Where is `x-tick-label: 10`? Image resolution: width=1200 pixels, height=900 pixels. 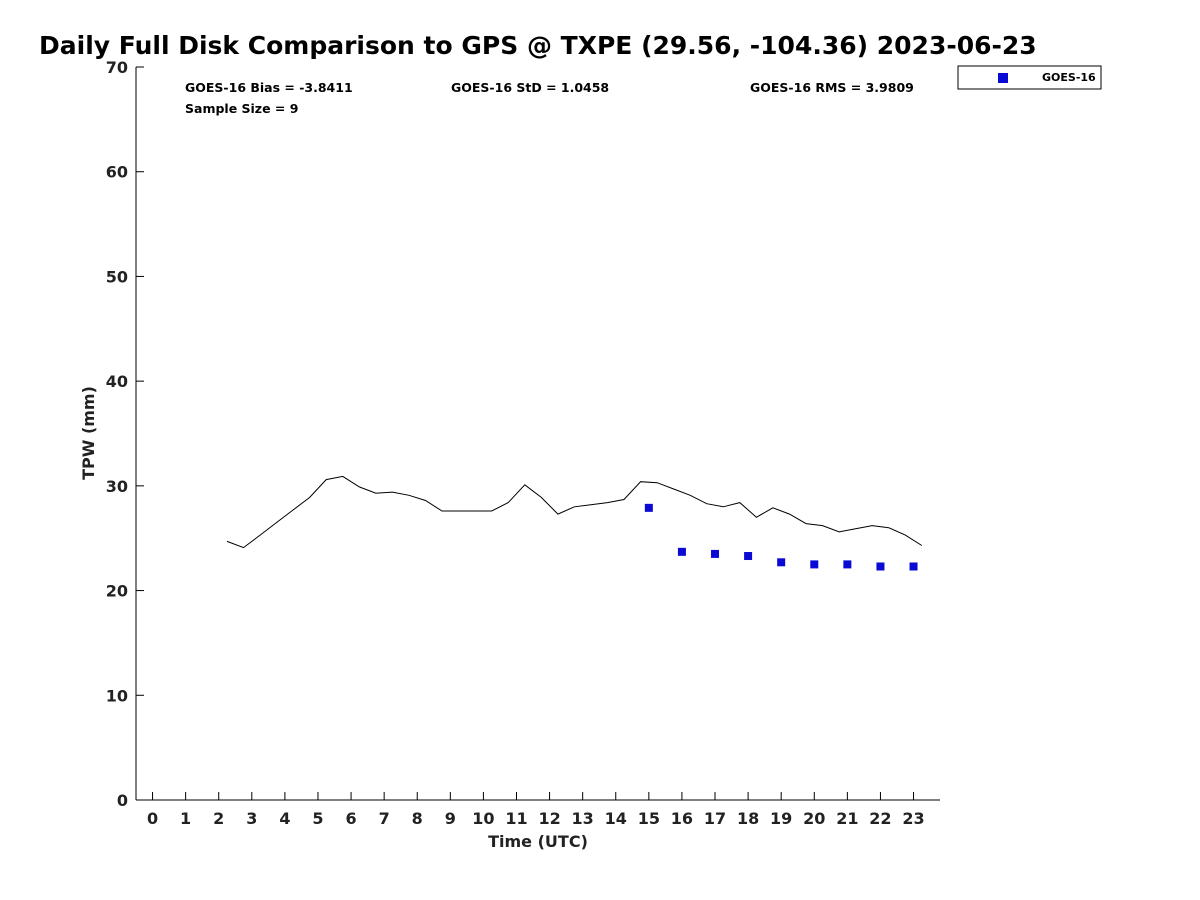 x-tick-label: 10 is located at coordinates (483, 818).